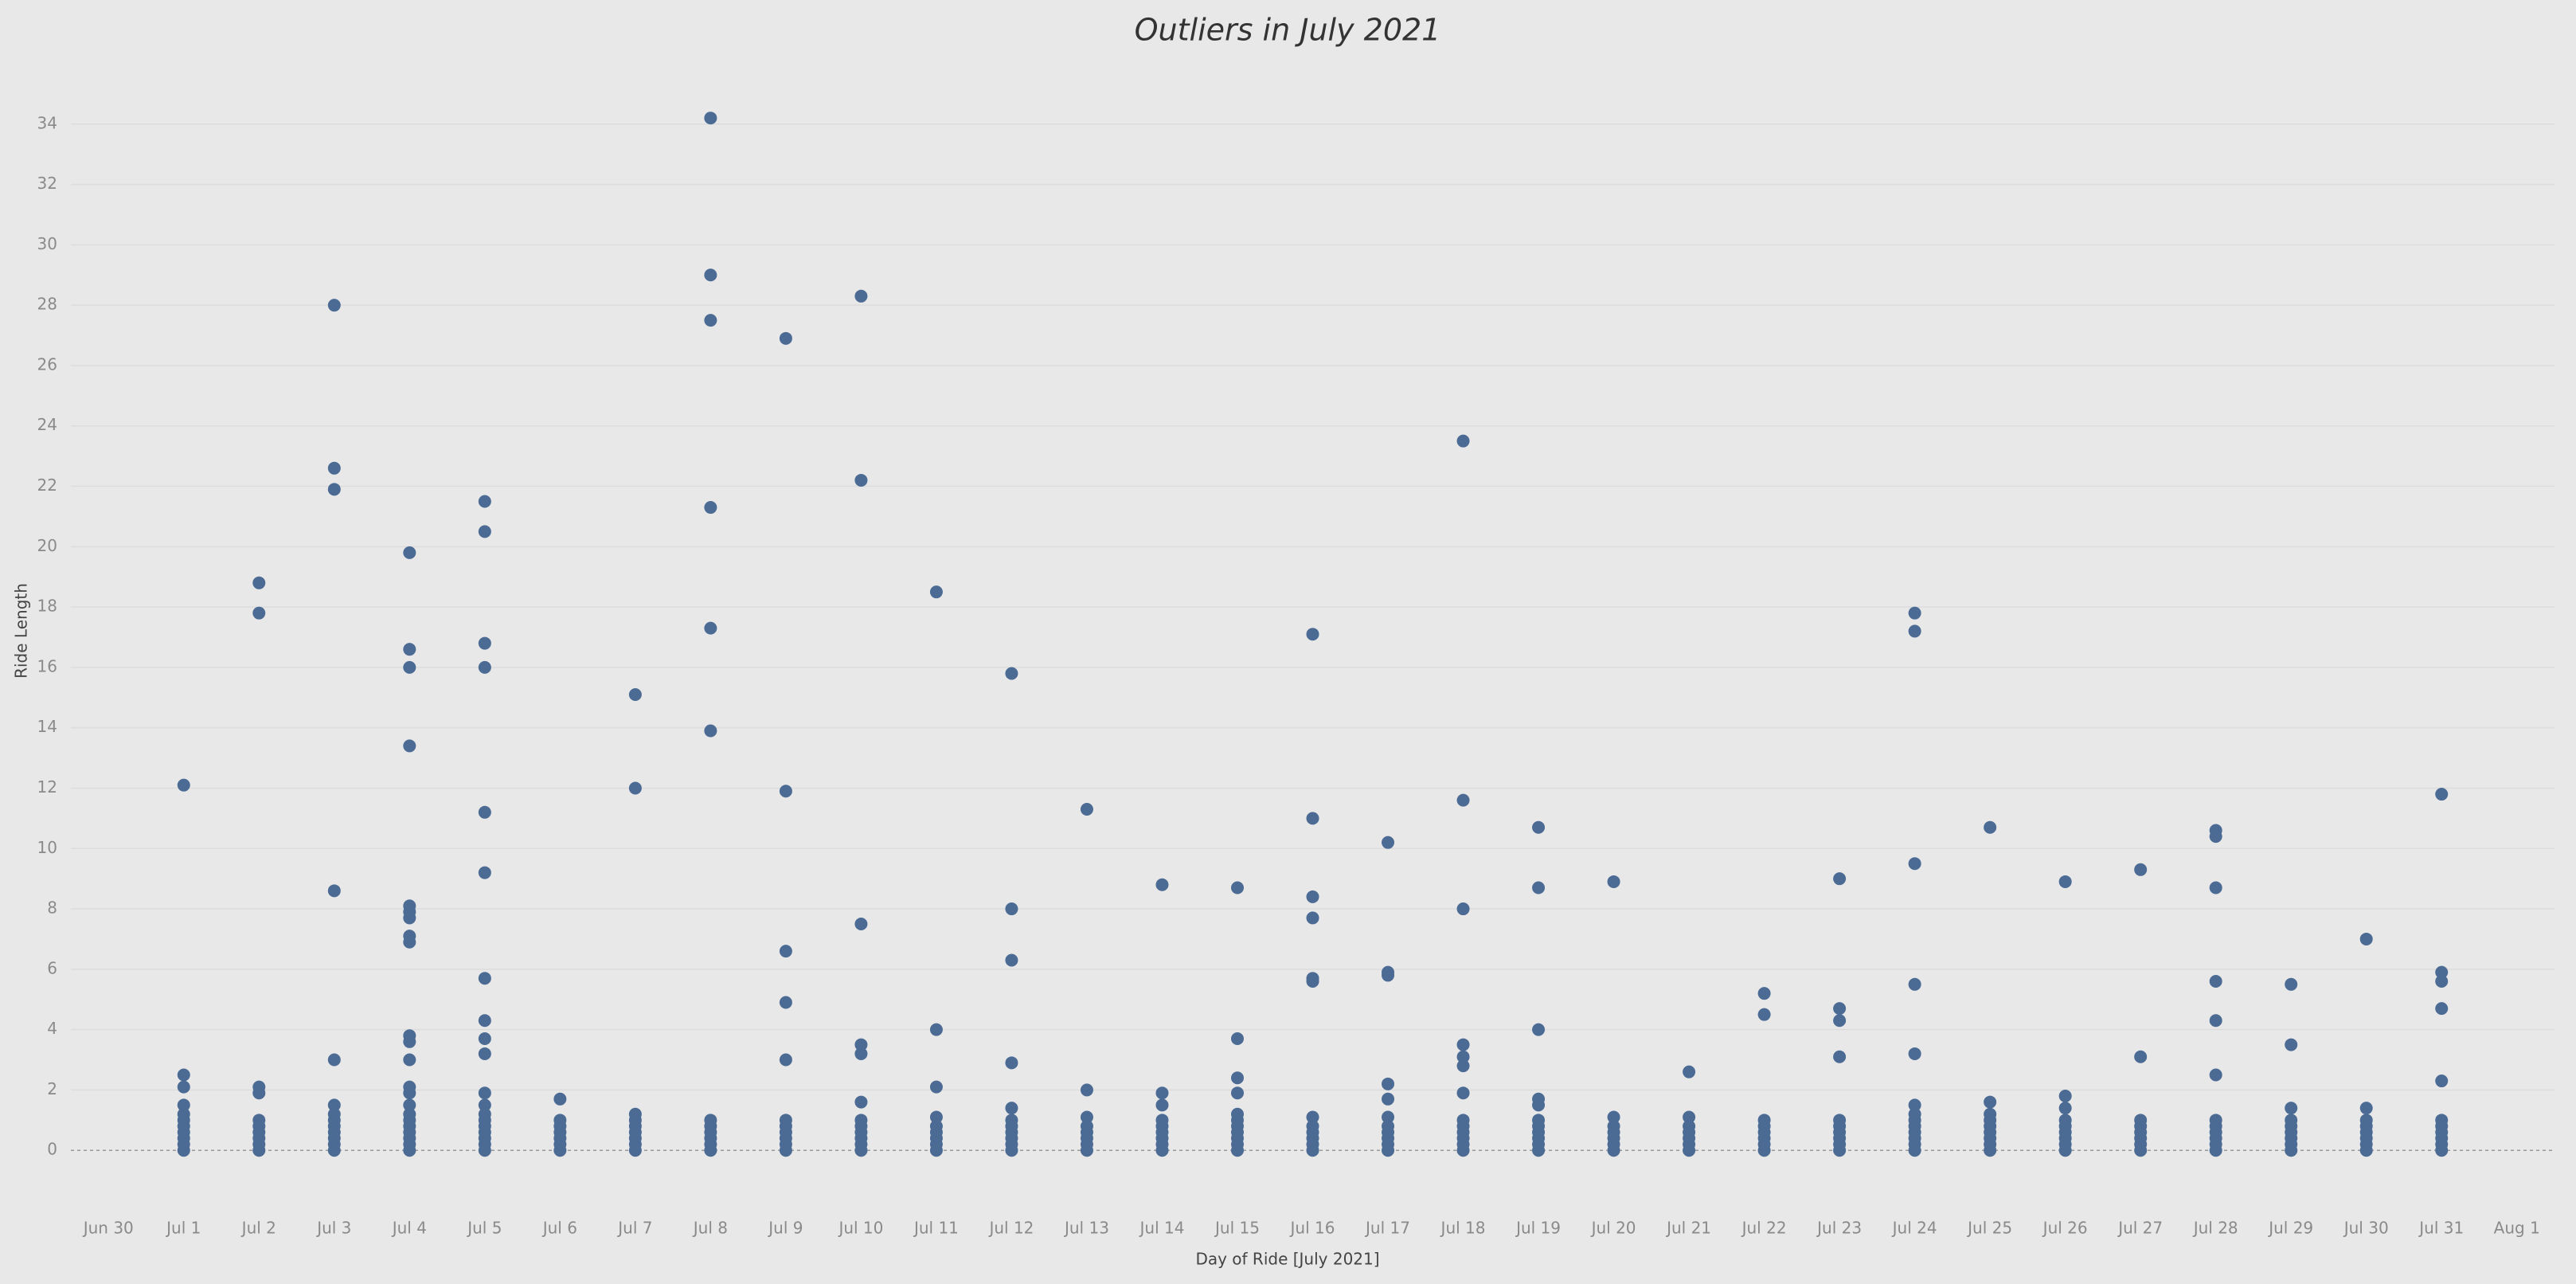 Image resolution: width=2576 pixels, height=1284 pixels. Describe the element at coordinates (484, 1228) in the screenshot. I see `x-tick-label: Jul 5` at that location.